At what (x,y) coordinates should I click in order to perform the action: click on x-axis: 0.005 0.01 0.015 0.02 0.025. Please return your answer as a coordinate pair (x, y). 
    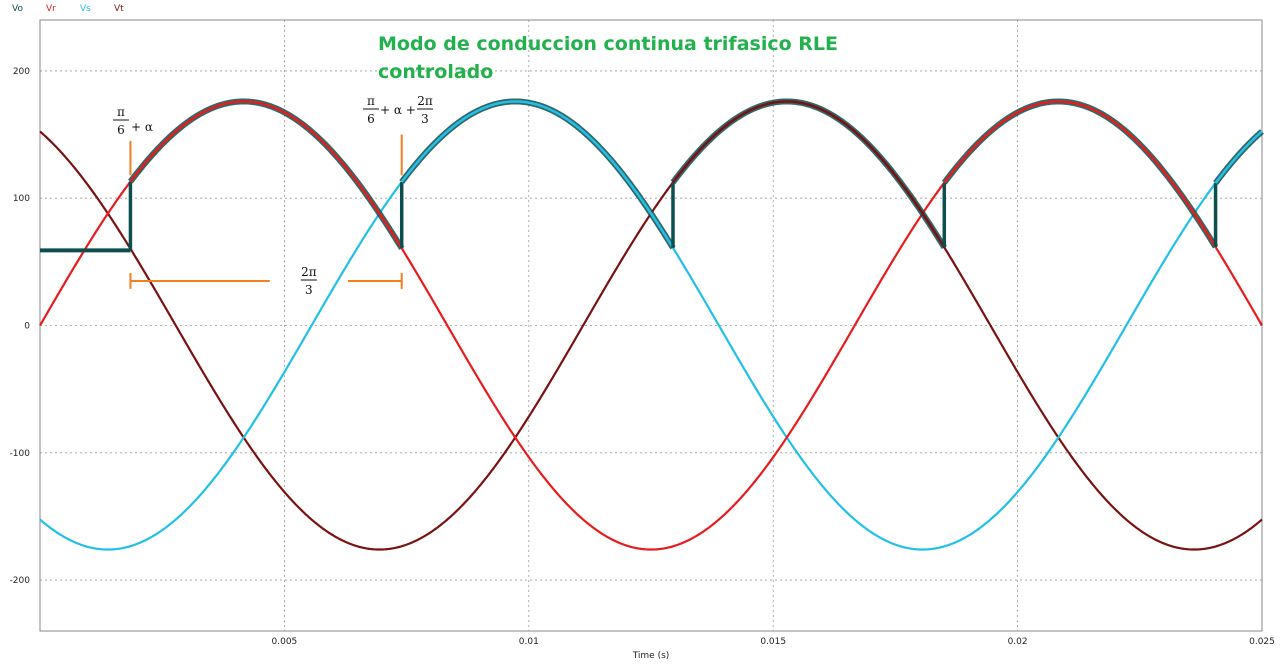
    Looking at the image, I should click on (773, 642).